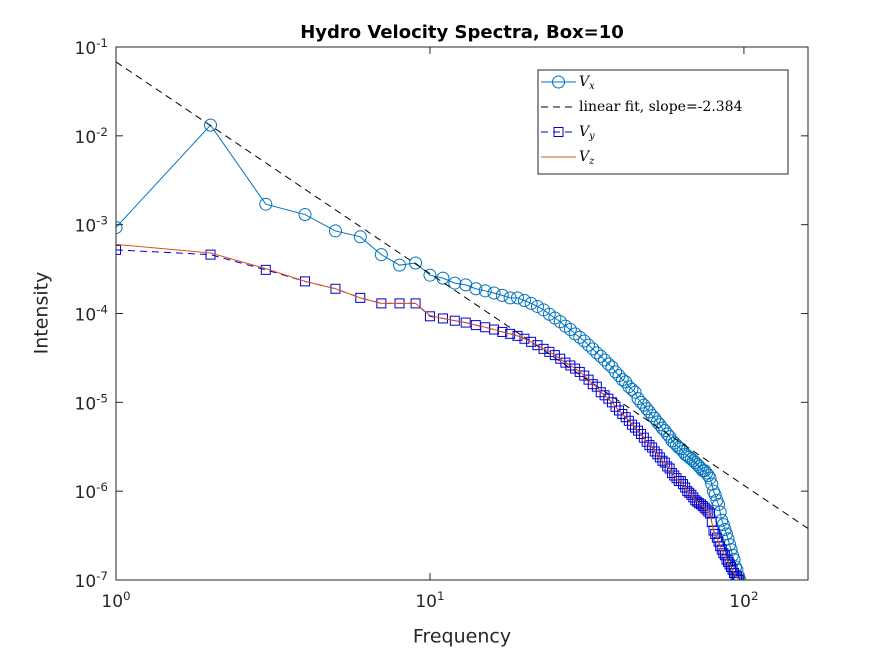  What do you see at coordinates (558, 82) in the screenshot?
I see `legend-marker` at bounding box center [558, 82].